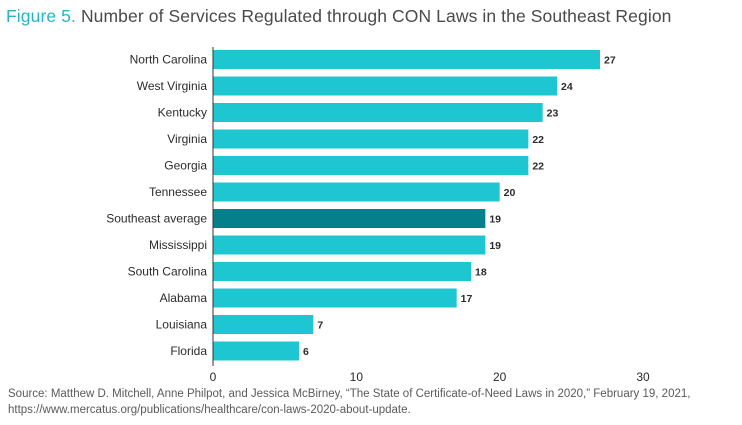 The width and height of the screenshot is (742, 425). I want to click on bar-mississippi, so click(349, 245).